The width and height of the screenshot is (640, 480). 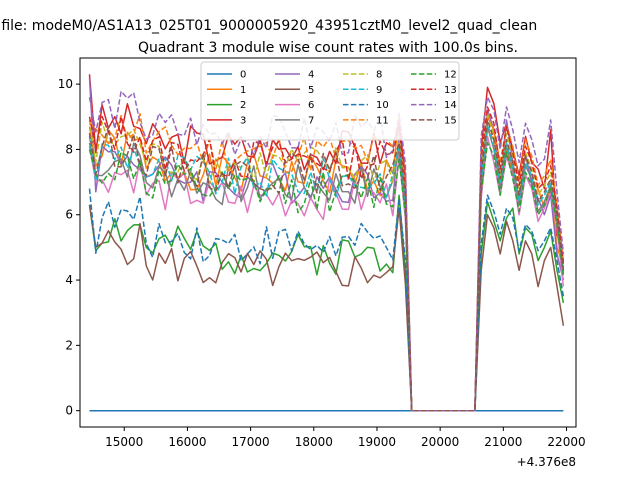 I want to click on legend-label-14: 14, so click(x=450, y=105).